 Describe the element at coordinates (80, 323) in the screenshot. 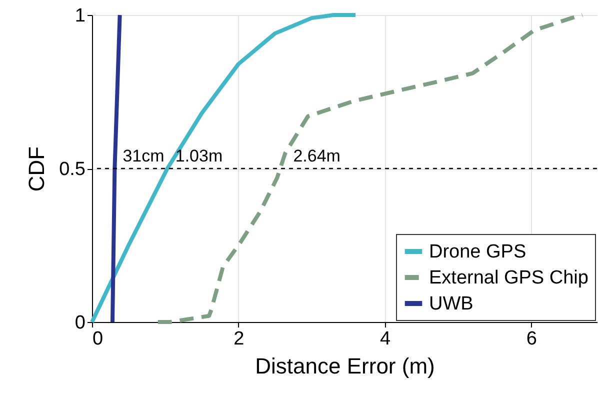

I see `y-tick-label: 0` at that location.